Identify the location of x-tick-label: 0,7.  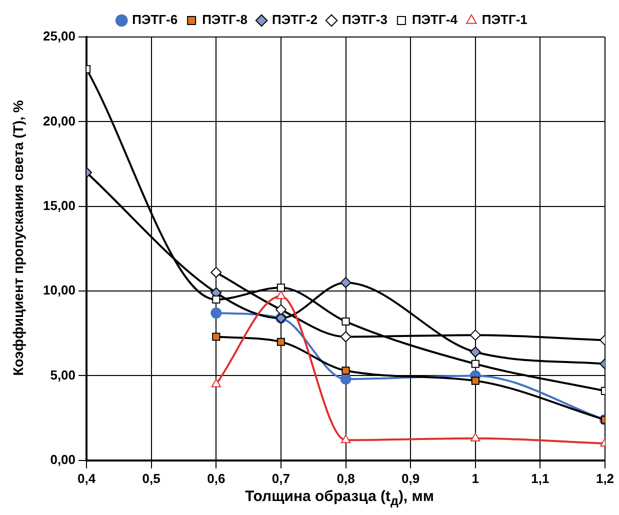
(281, 478).